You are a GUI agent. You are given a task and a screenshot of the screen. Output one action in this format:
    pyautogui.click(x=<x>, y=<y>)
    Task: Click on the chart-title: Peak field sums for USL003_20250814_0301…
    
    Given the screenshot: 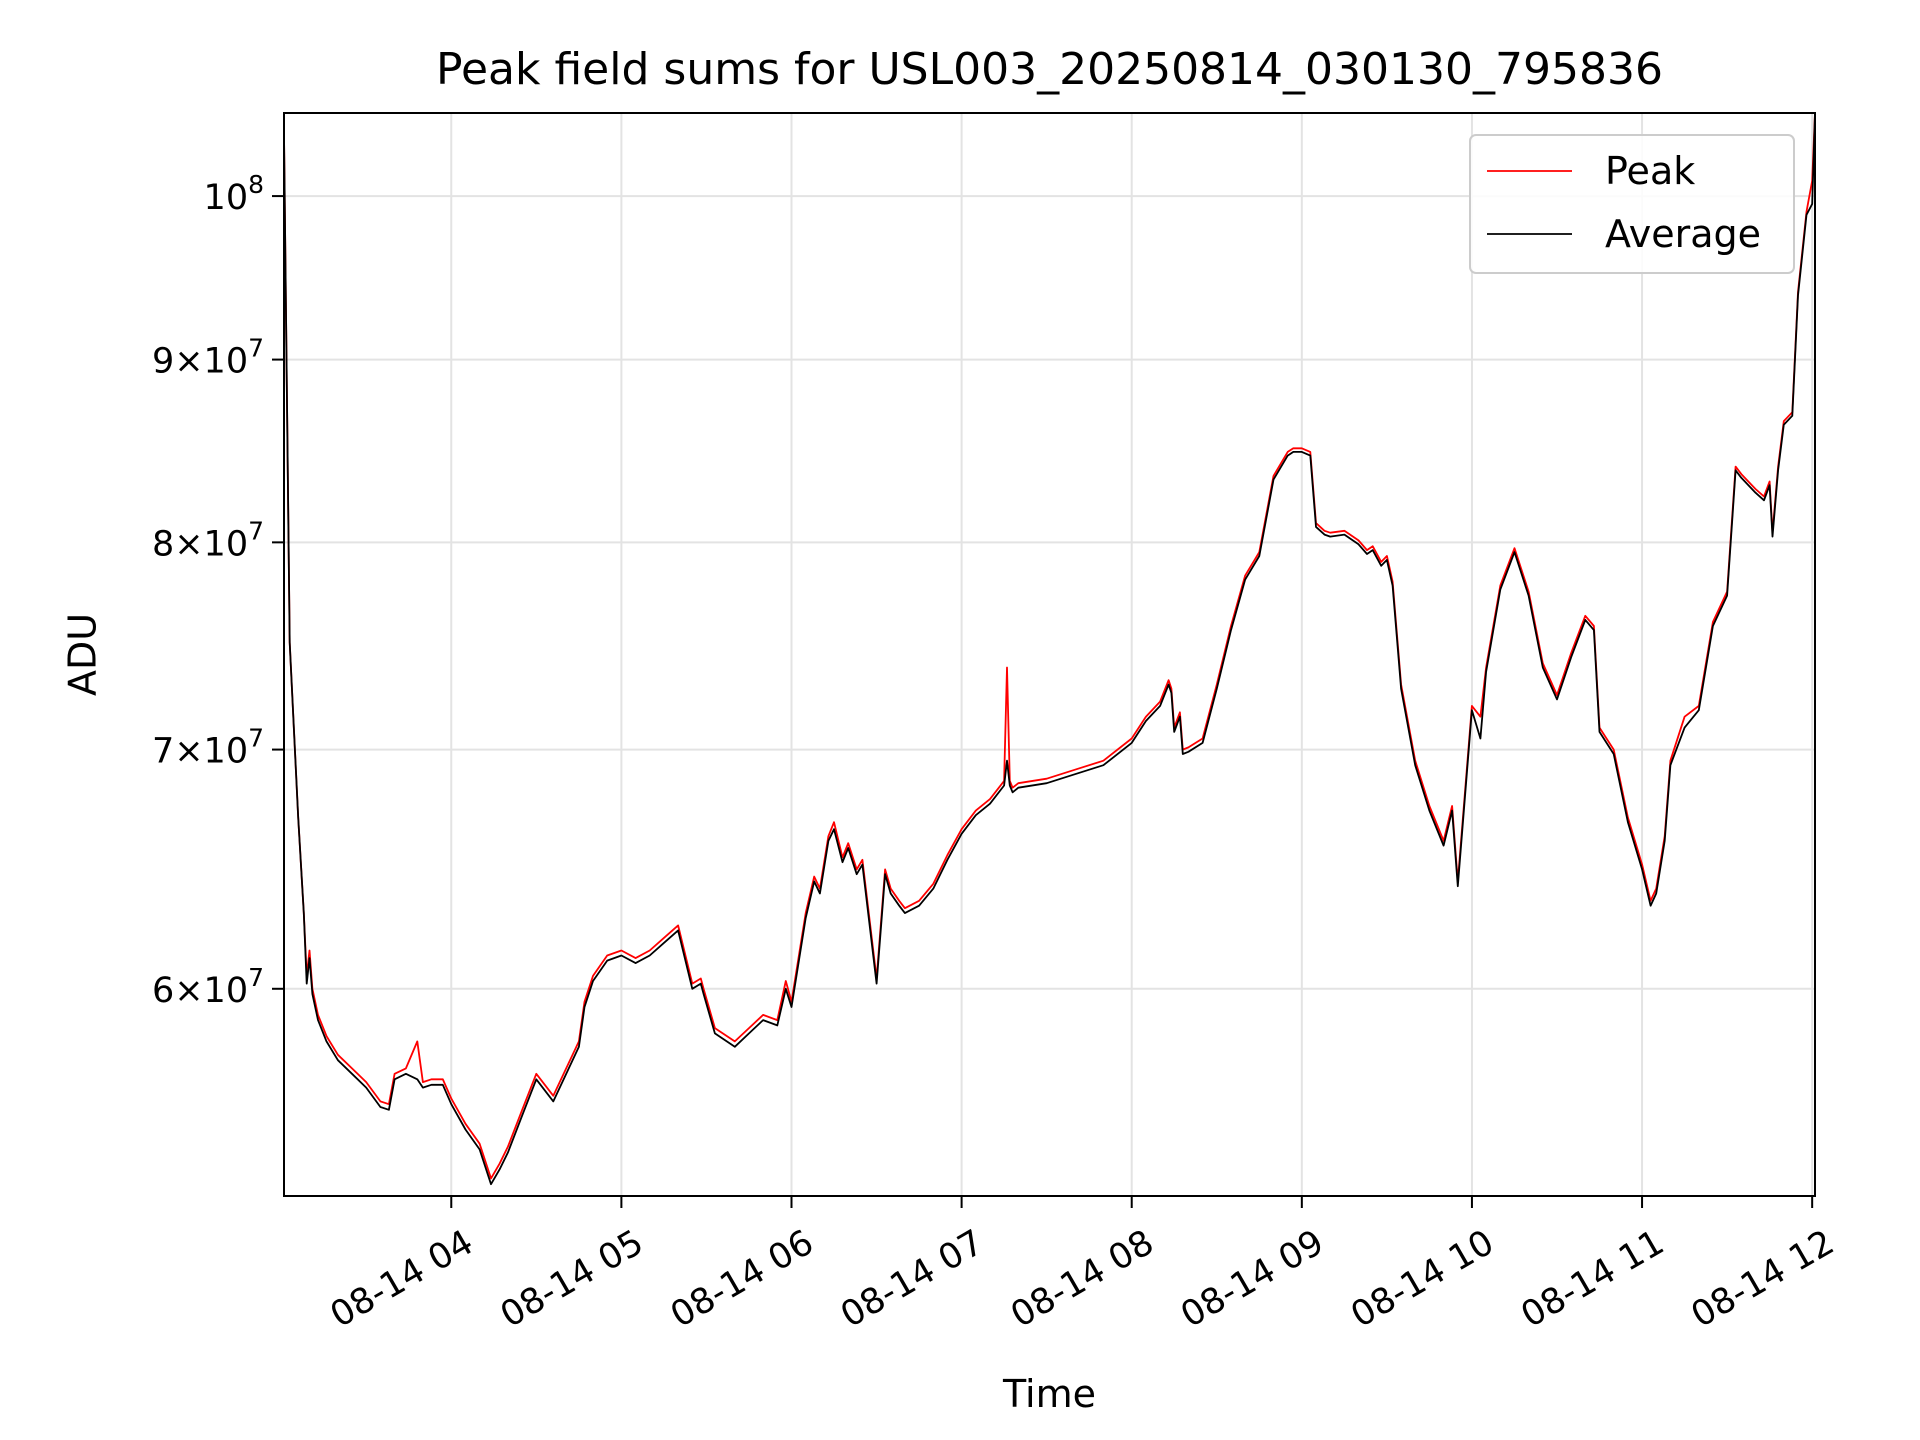 What is the action you would take?
    pyautogui.click(x=1049, y=69)
    